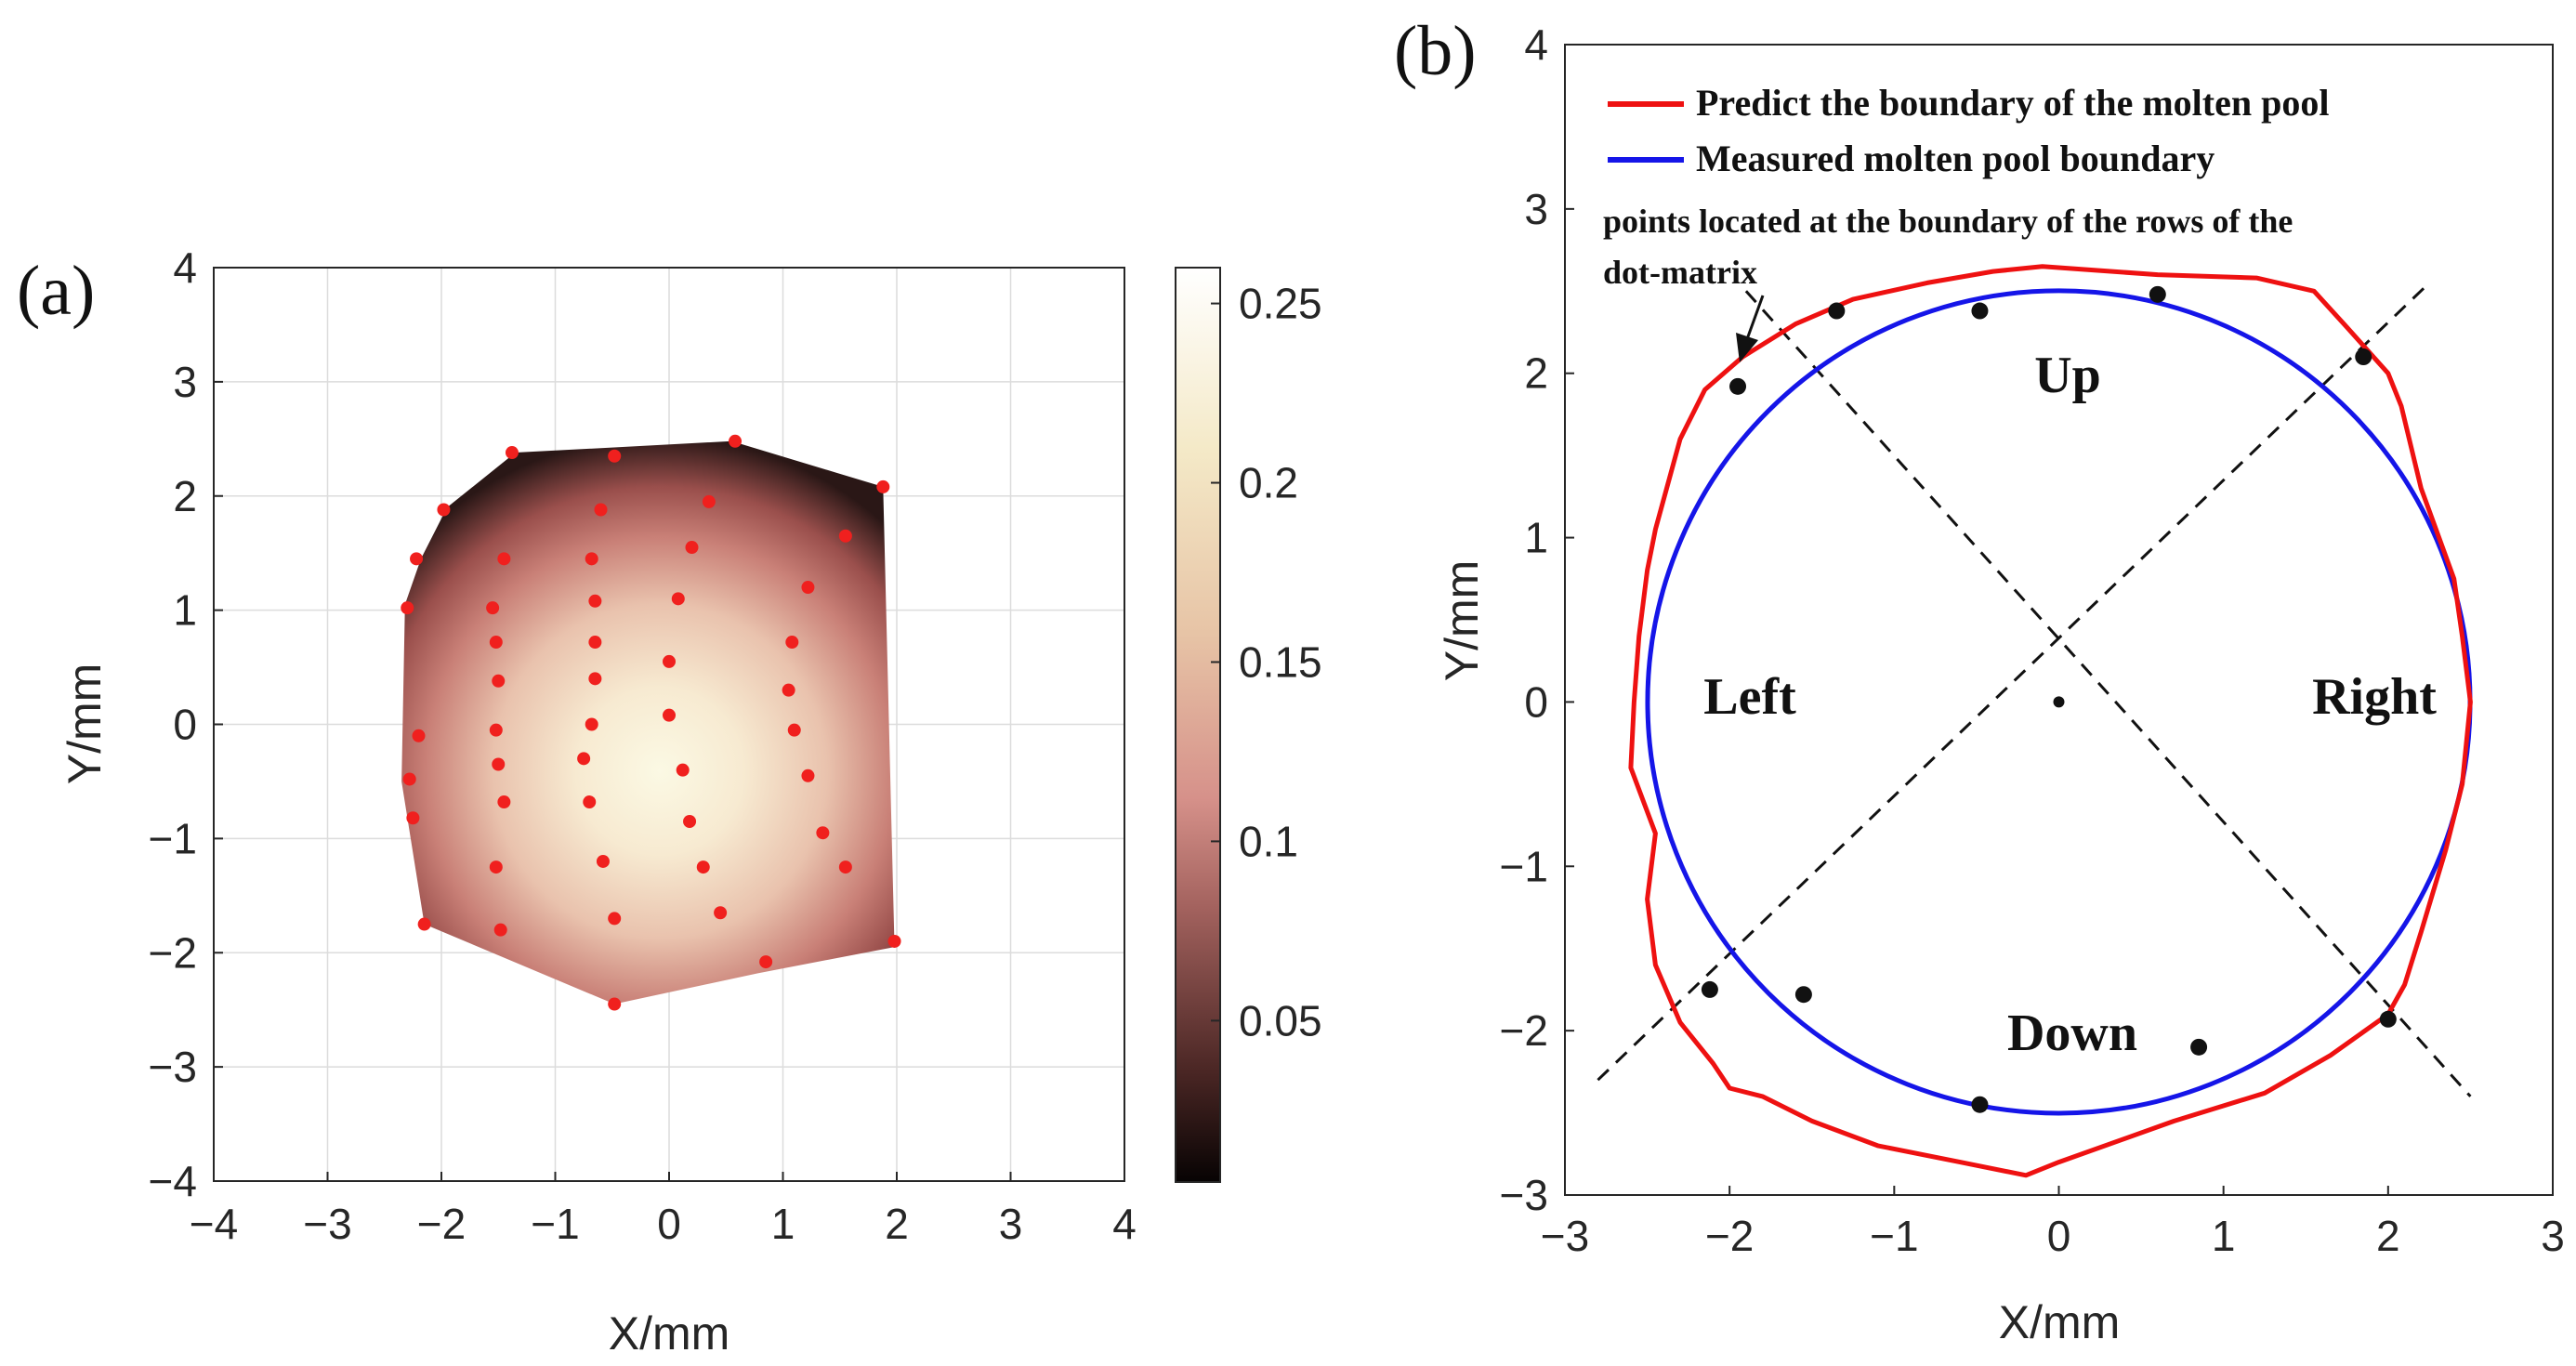 This screenshot has width=2576, height=1366. I want to click on colorbar-tick-label: 0.15, so click(1280, 661).